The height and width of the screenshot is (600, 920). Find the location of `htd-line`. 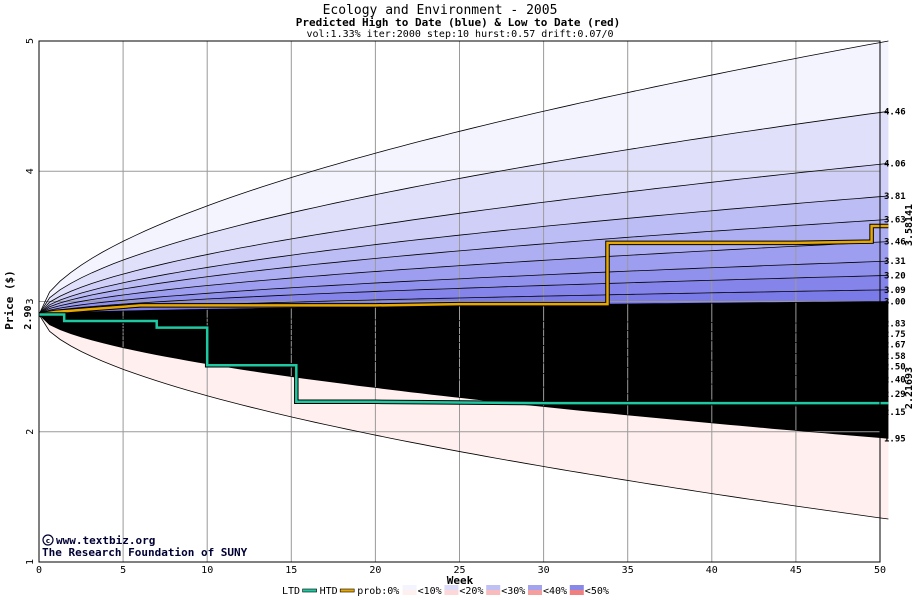

htd-line is located at coordinates (463, 270).